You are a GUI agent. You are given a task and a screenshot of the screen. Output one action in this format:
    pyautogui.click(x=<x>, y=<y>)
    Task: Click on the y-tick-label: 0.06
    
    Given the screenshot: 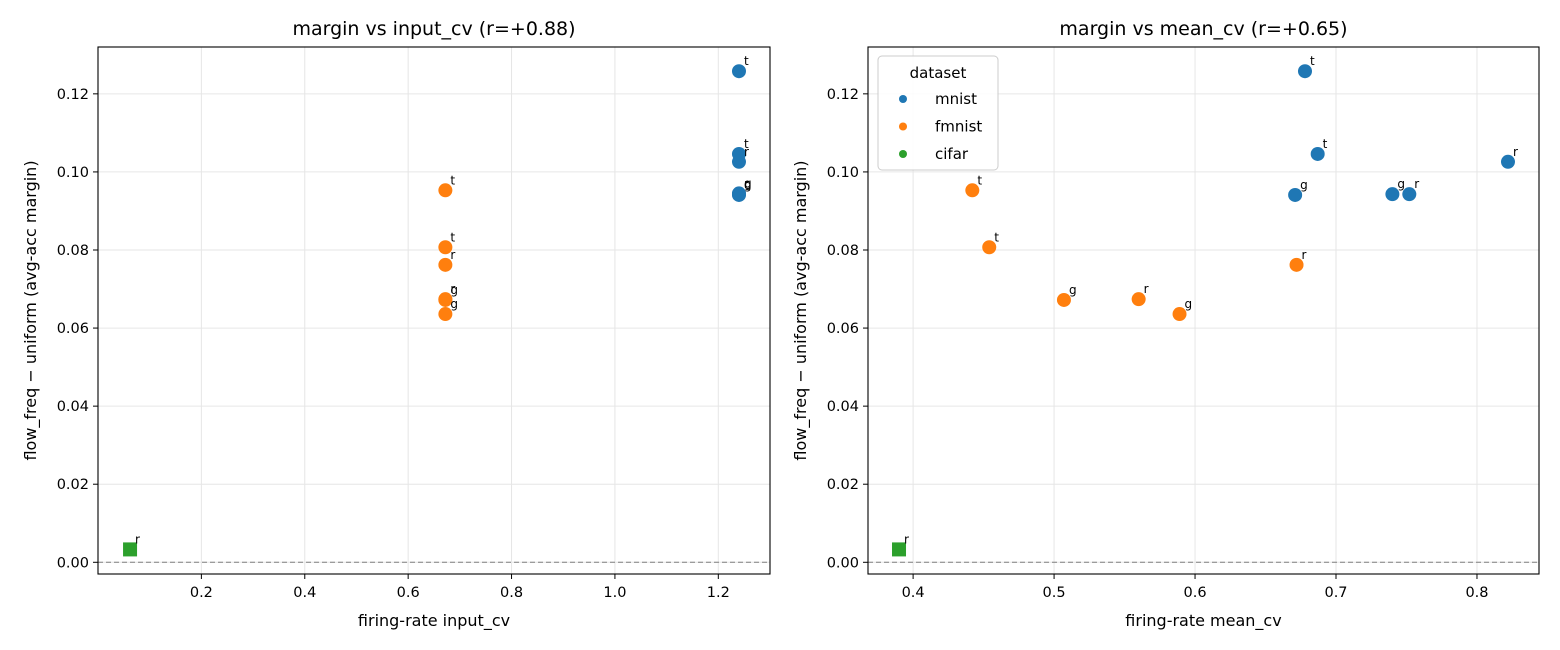 What is the action you would take?
    pyautogui.click(x=73, y=329)
    